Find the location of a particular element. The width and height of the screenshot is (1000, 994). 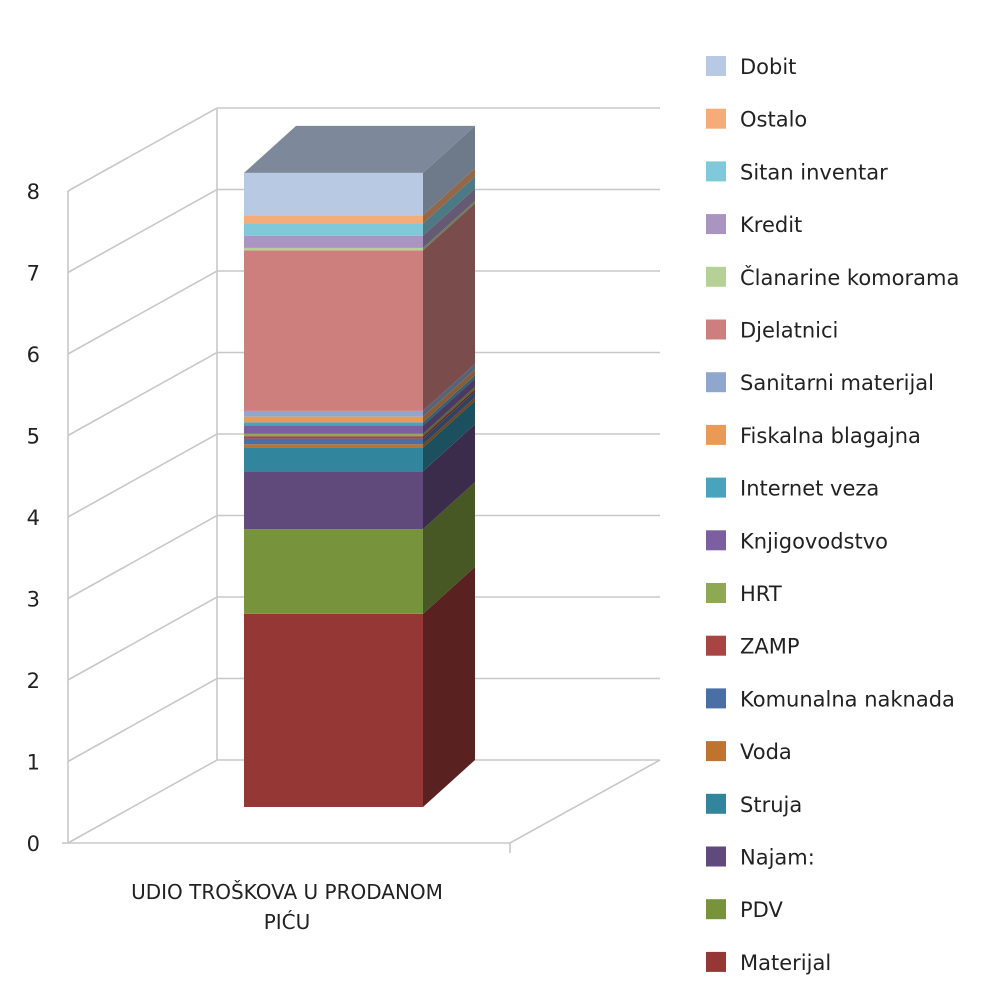

legend-label: Ostalo is located at coordinates (773, 120).